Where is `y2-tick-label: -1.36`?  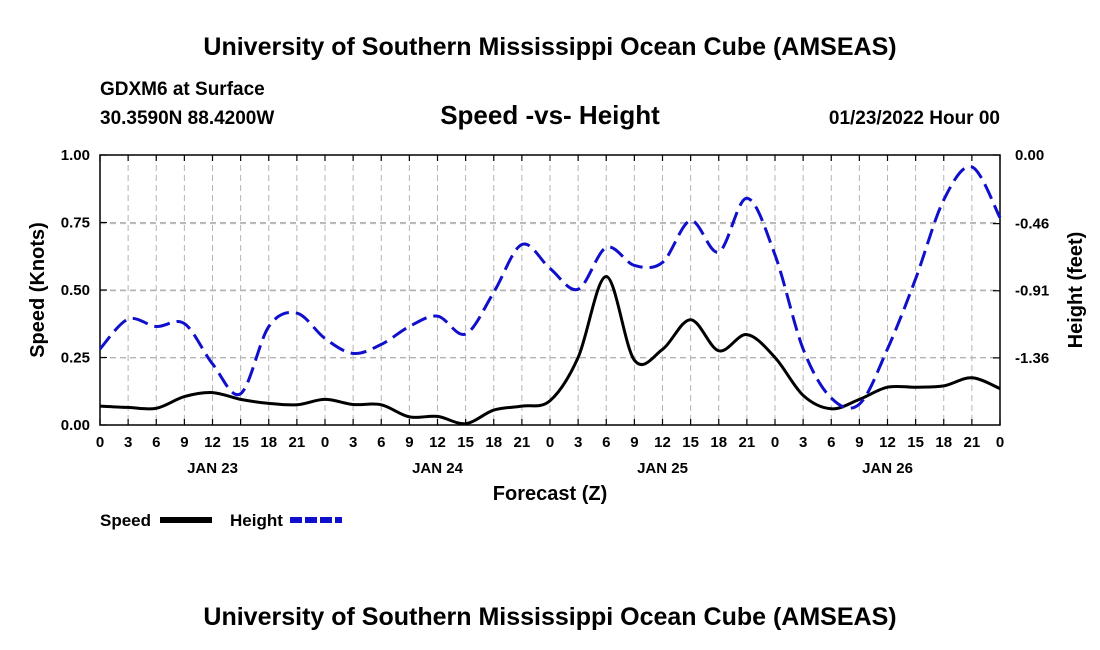
y2-tick-label: -1.36 is located at coordinates (1032, 358).